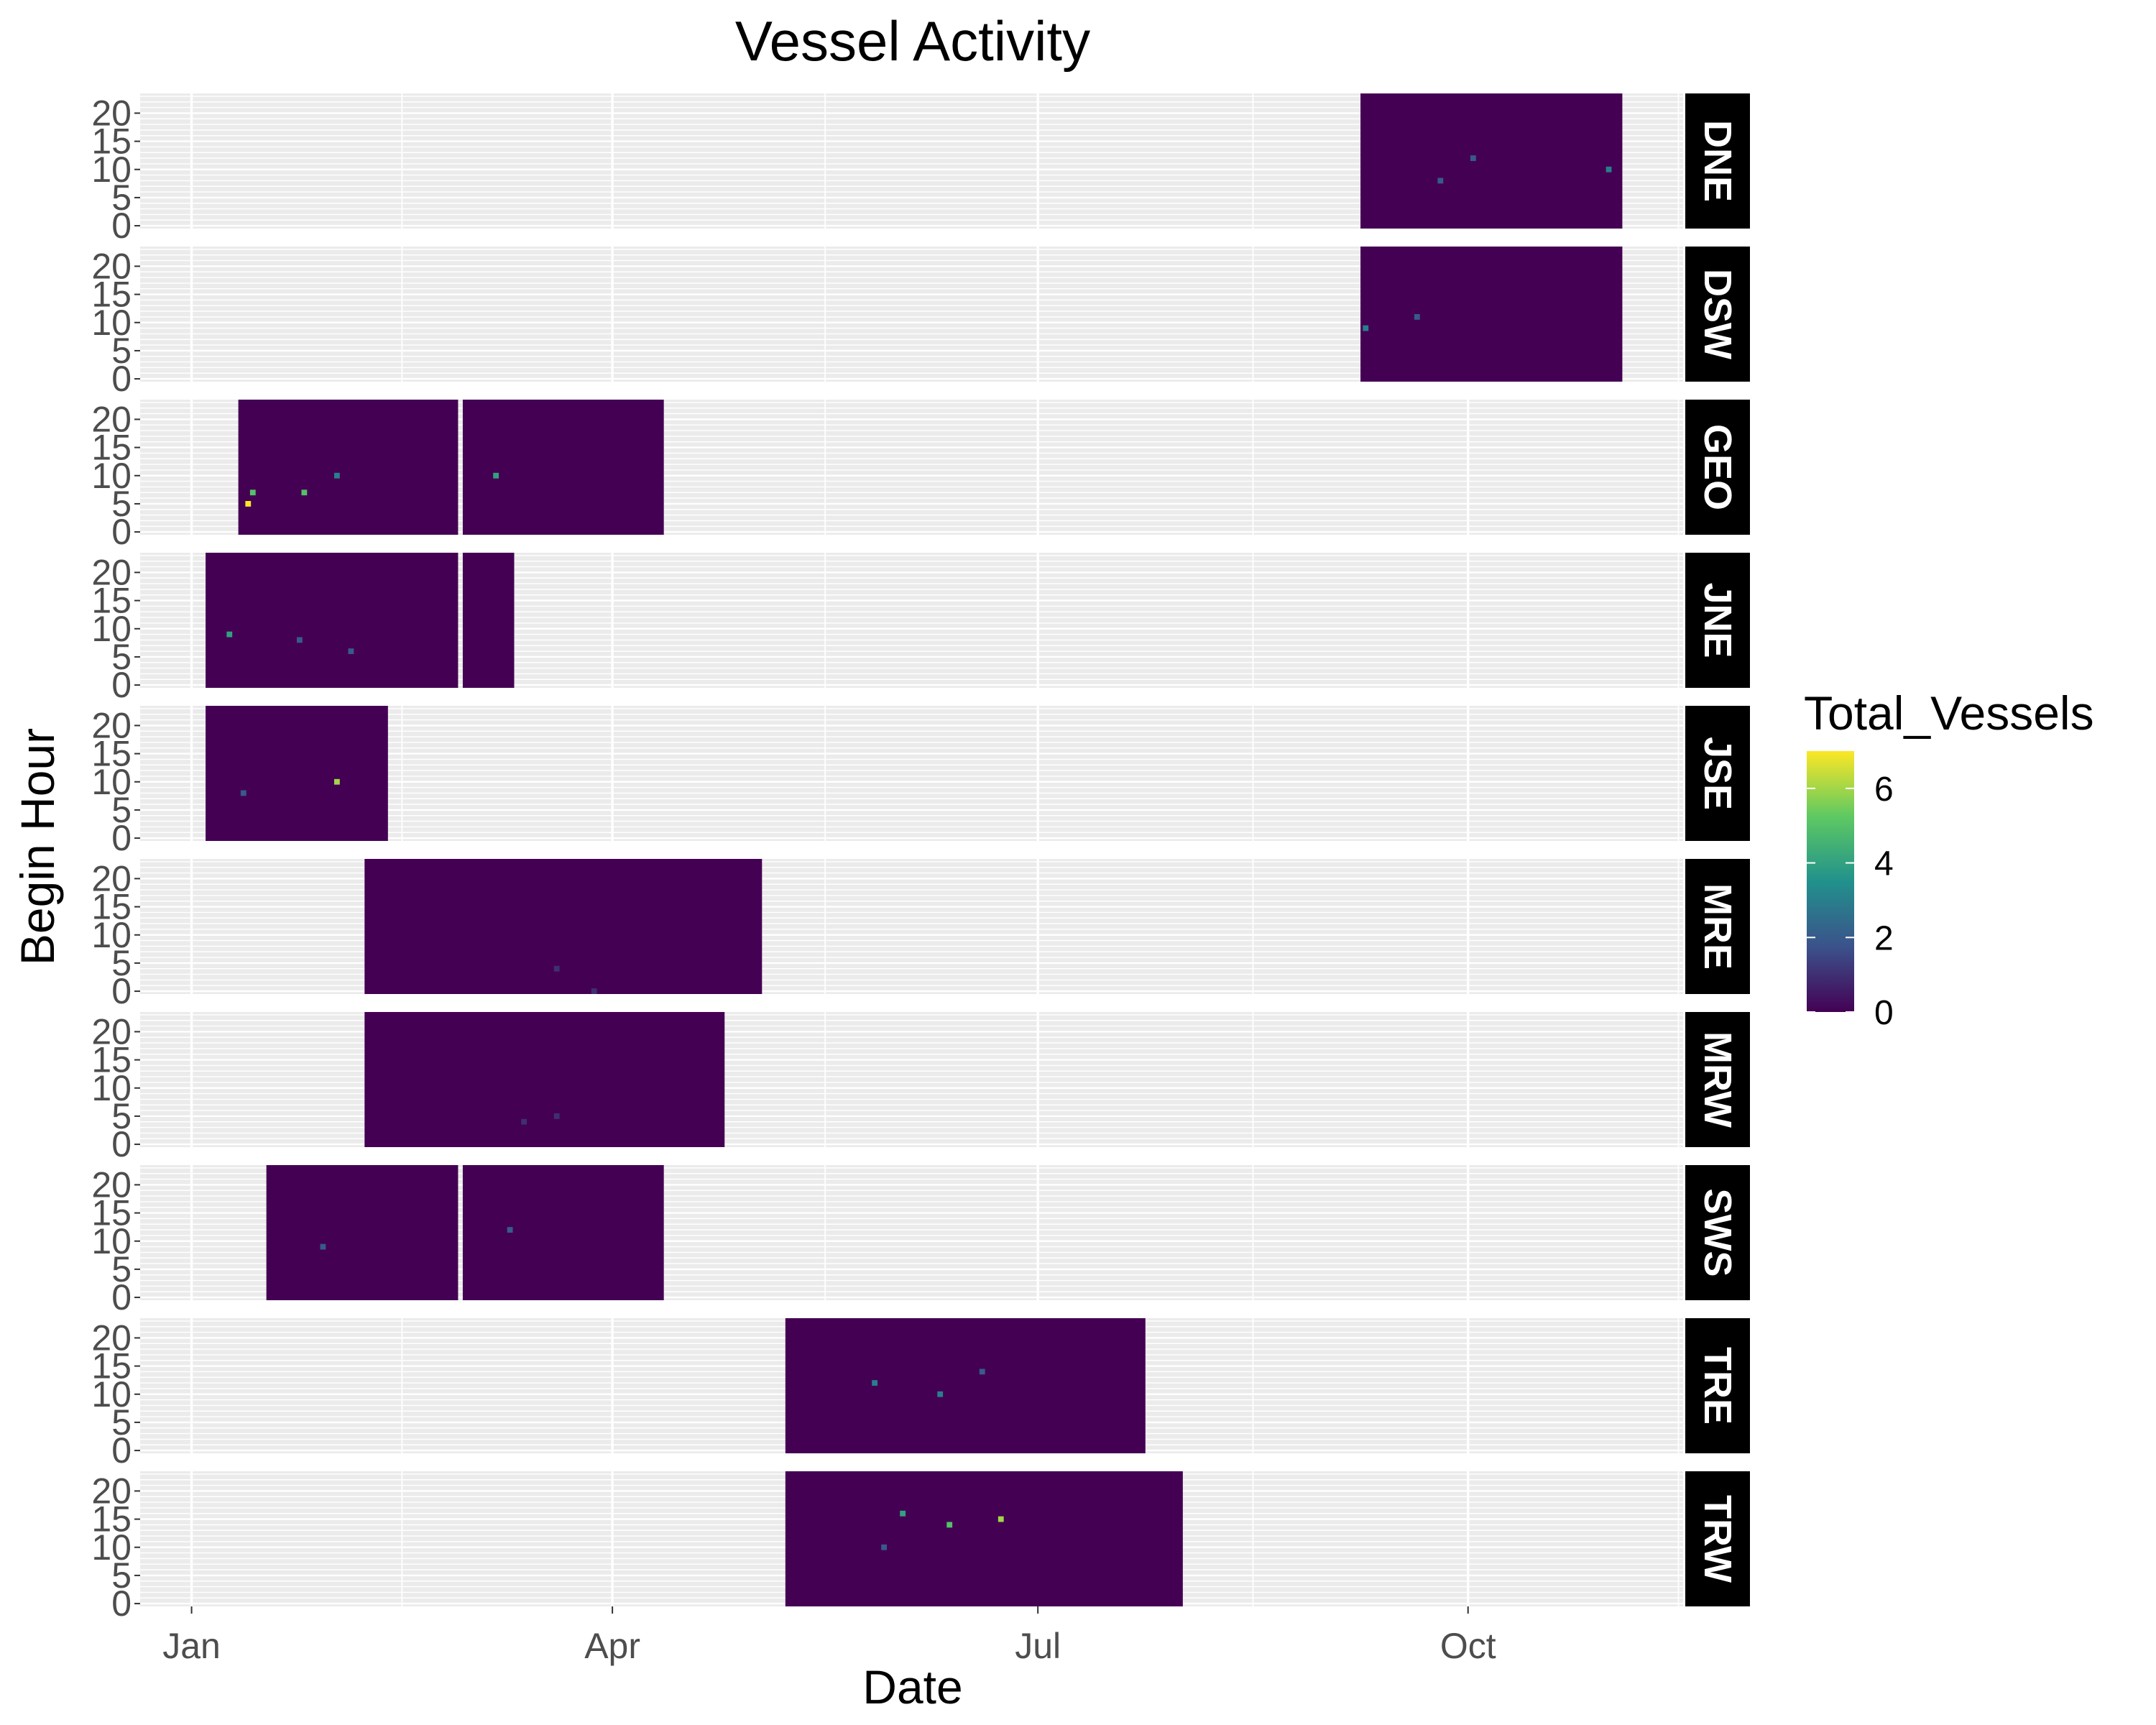  What do you see at coordinates (1949, 713) in the screenshot?
I see `legend-title: Total_Vessels` at bounding box center [1949, 713].